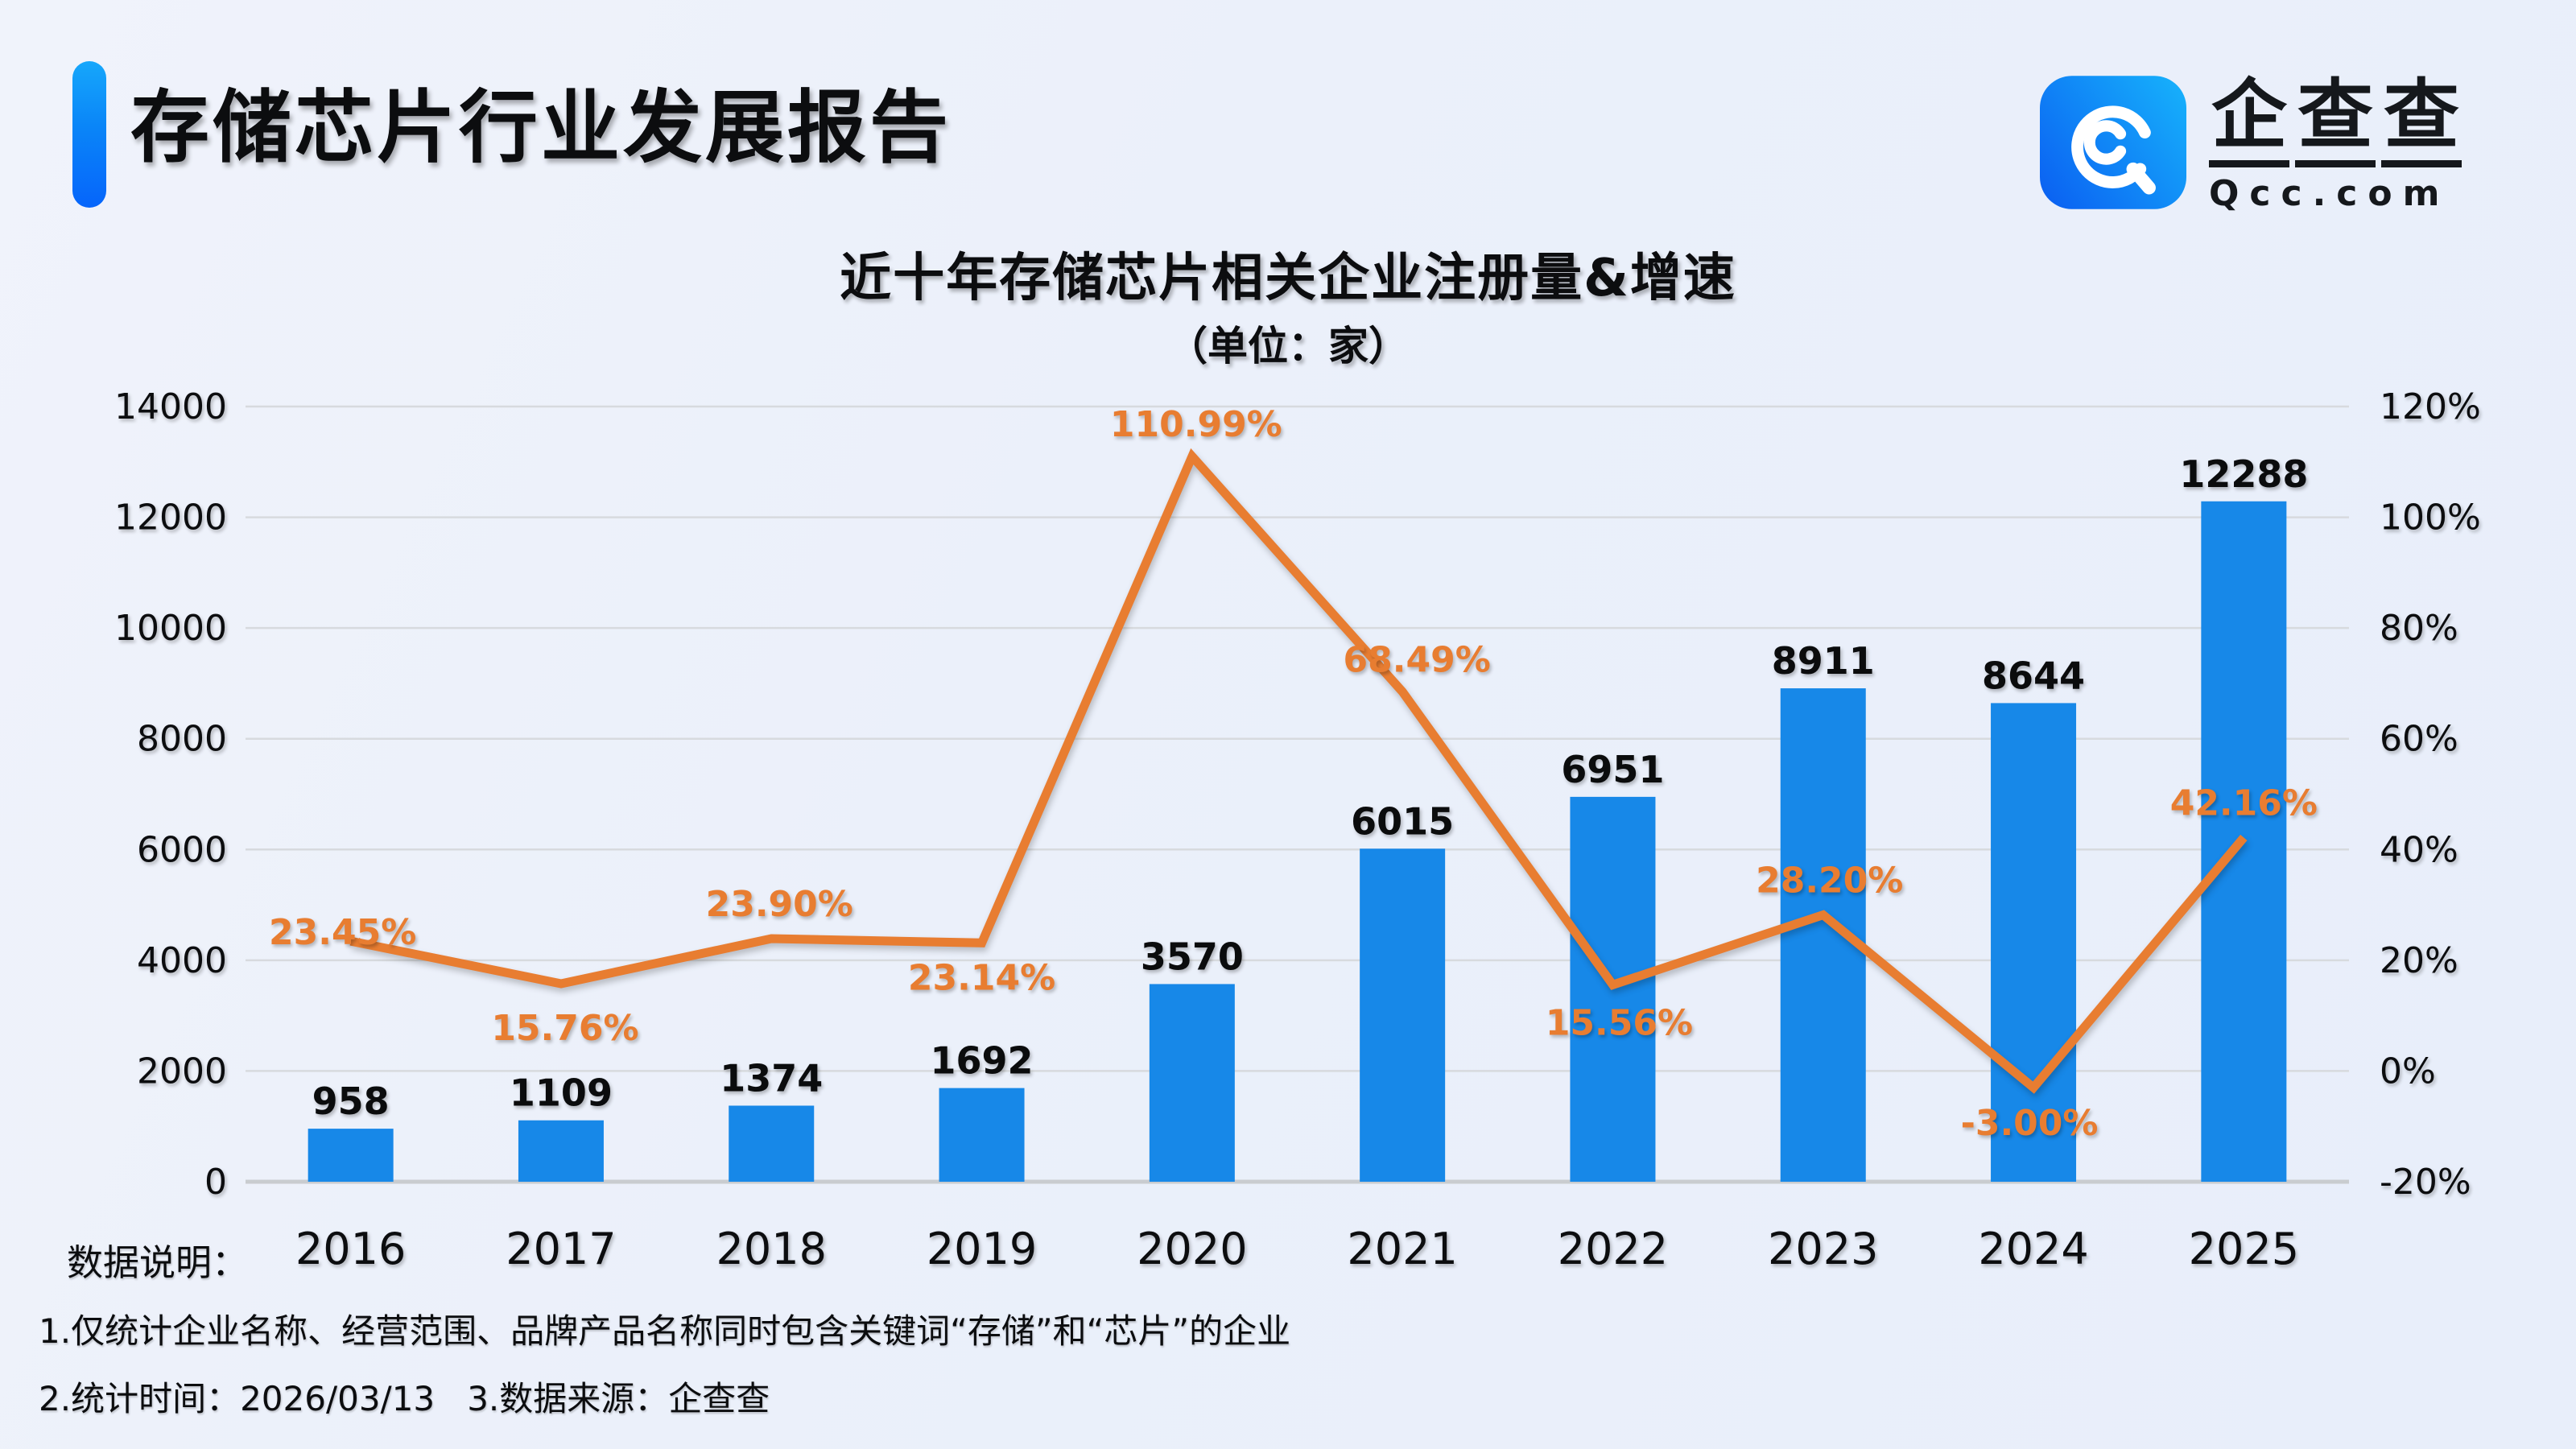 This screenshot has width=2576, height=1449. I want to click on left-axis-tick-8000: 8000, so click(182, 739).